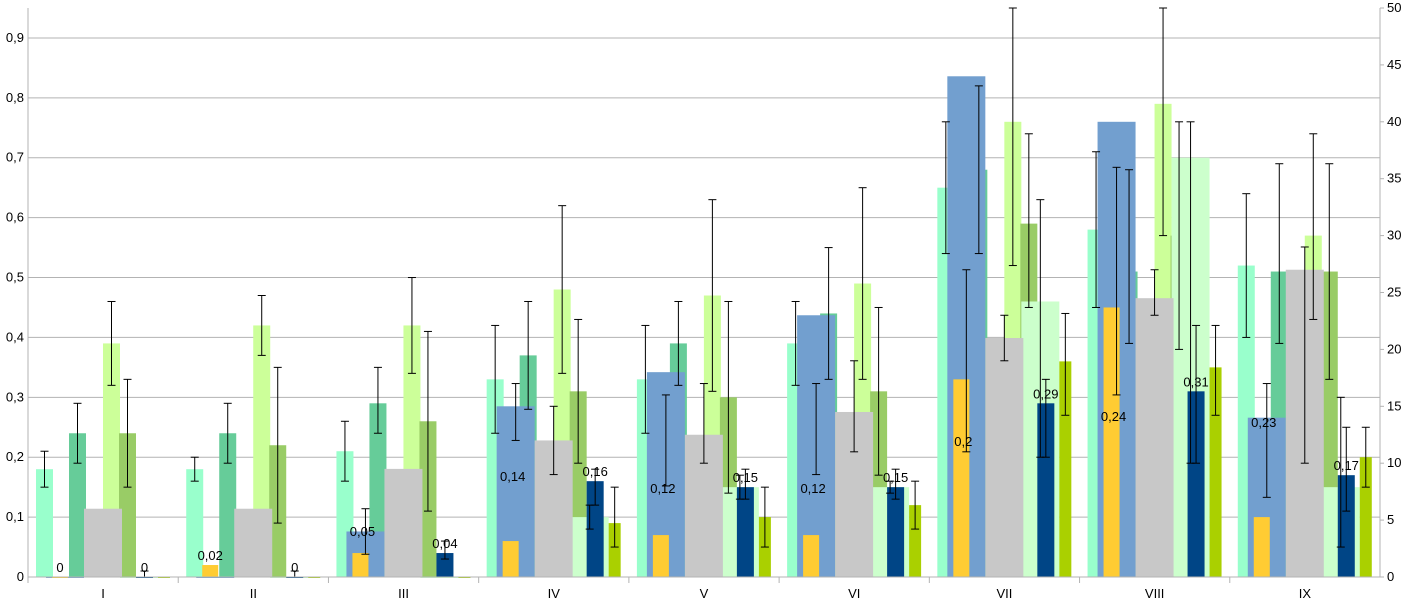 Image resolution: width=1405 pixels, height=601 pixels. What do you see at coordinates (15, 396) in the screenshot?
I see `y-tick-label-left: 0,3` at bounding box center [15, 396].